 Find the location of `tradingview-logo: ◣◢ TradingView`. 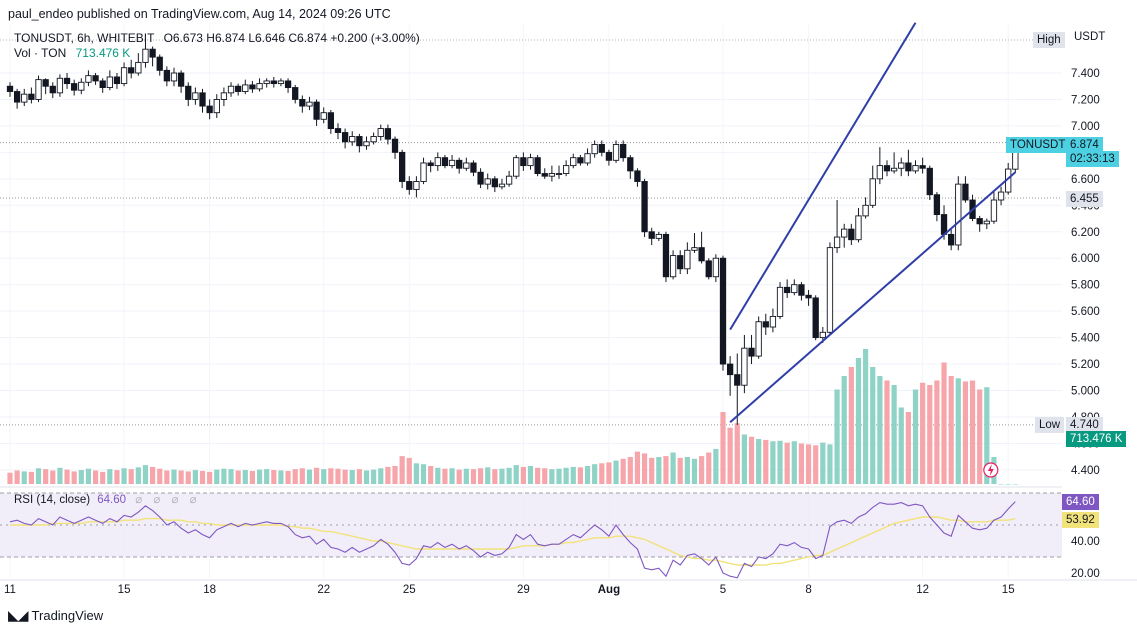

tradingview-logo: ◣◢ TradingView is located at coordinates (55, 615).